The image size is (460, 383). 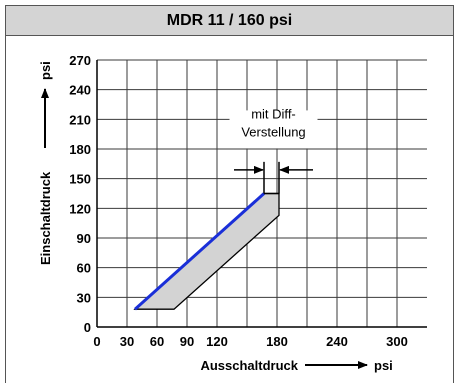 I want to click on series, so click(x=199, y=251).